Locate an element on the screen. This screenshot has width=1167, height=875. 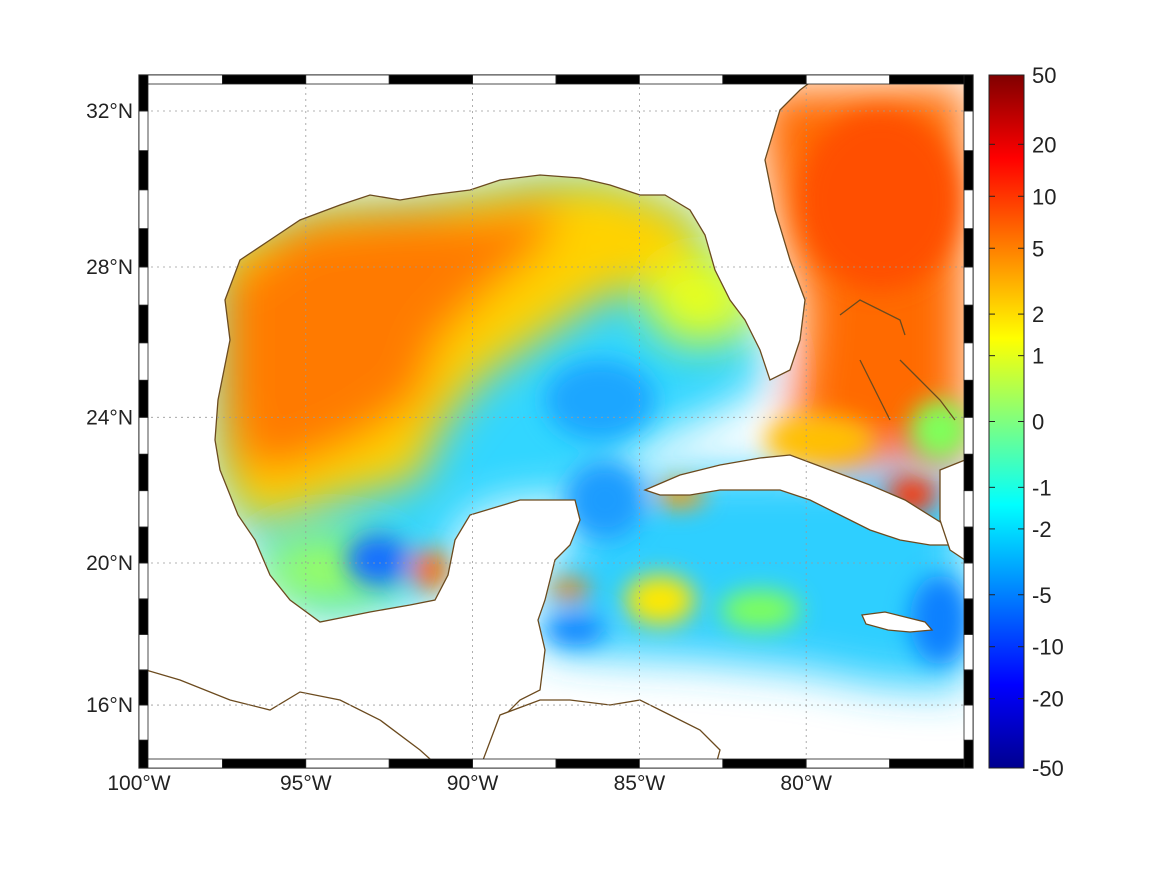
field-yucatan-blue is located at coordinates (605, 500).